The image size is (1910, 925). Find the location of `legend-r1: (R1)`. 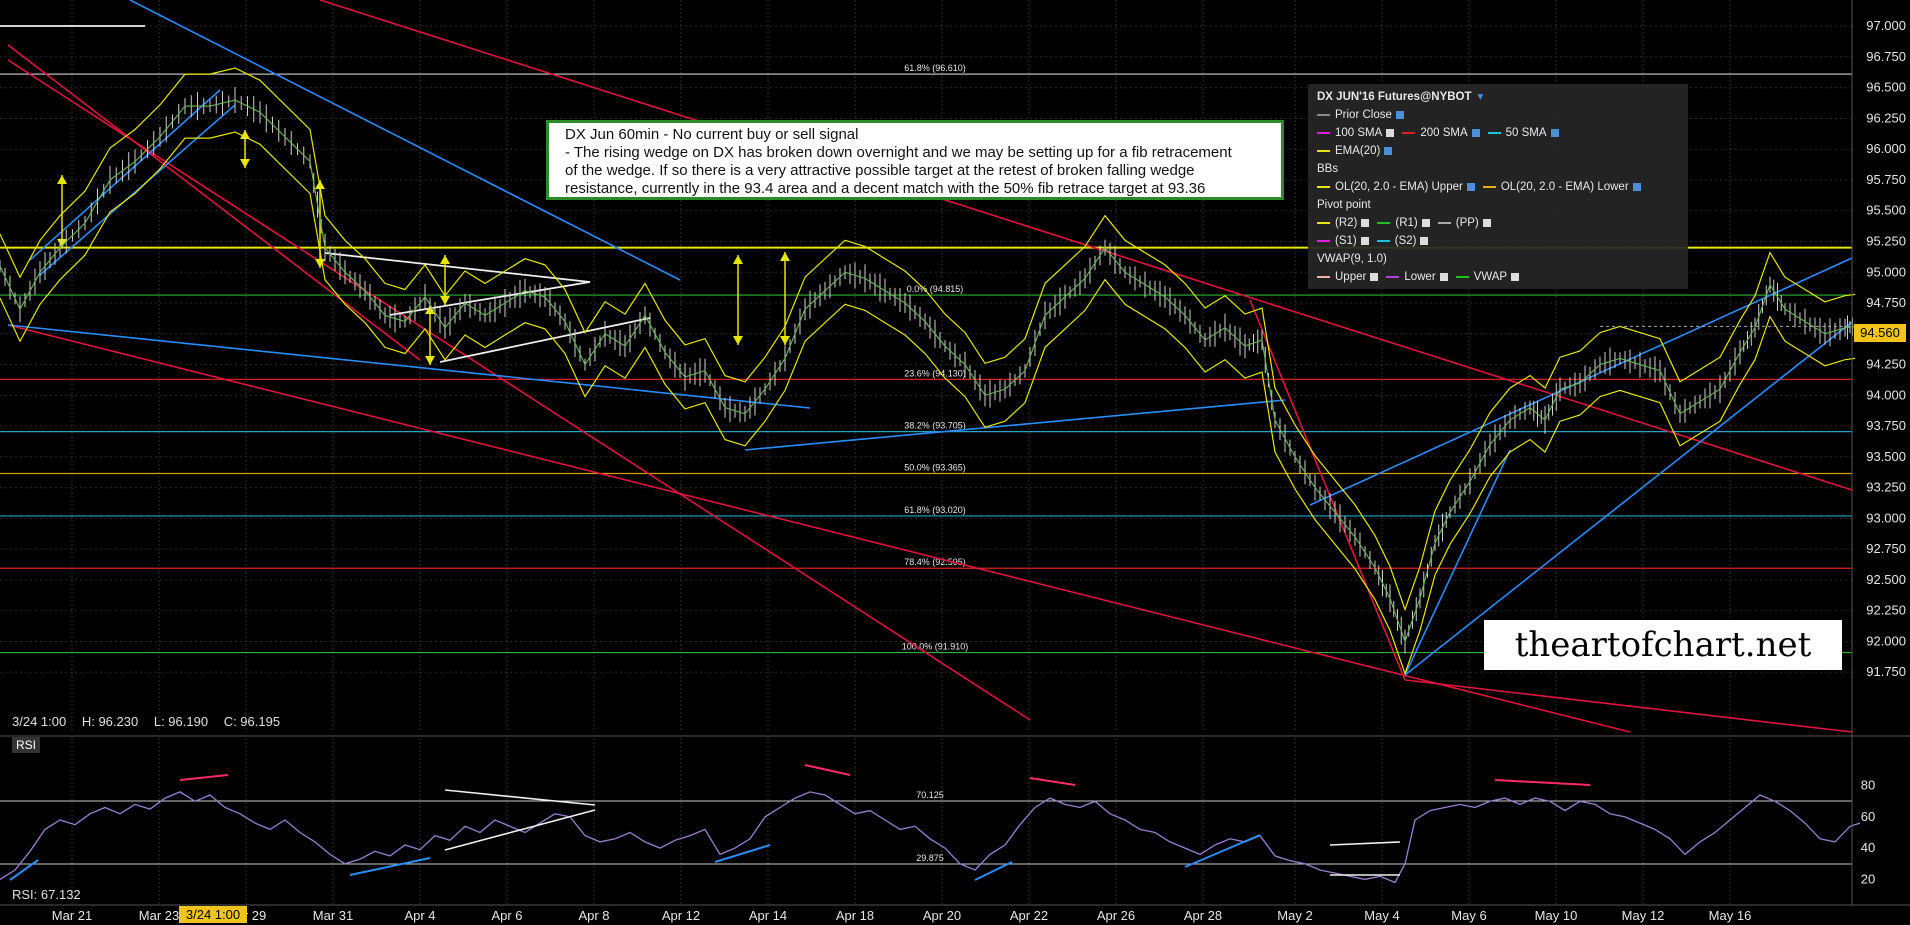

legend-r1: (R1) is located at coordinates (1406, 223).